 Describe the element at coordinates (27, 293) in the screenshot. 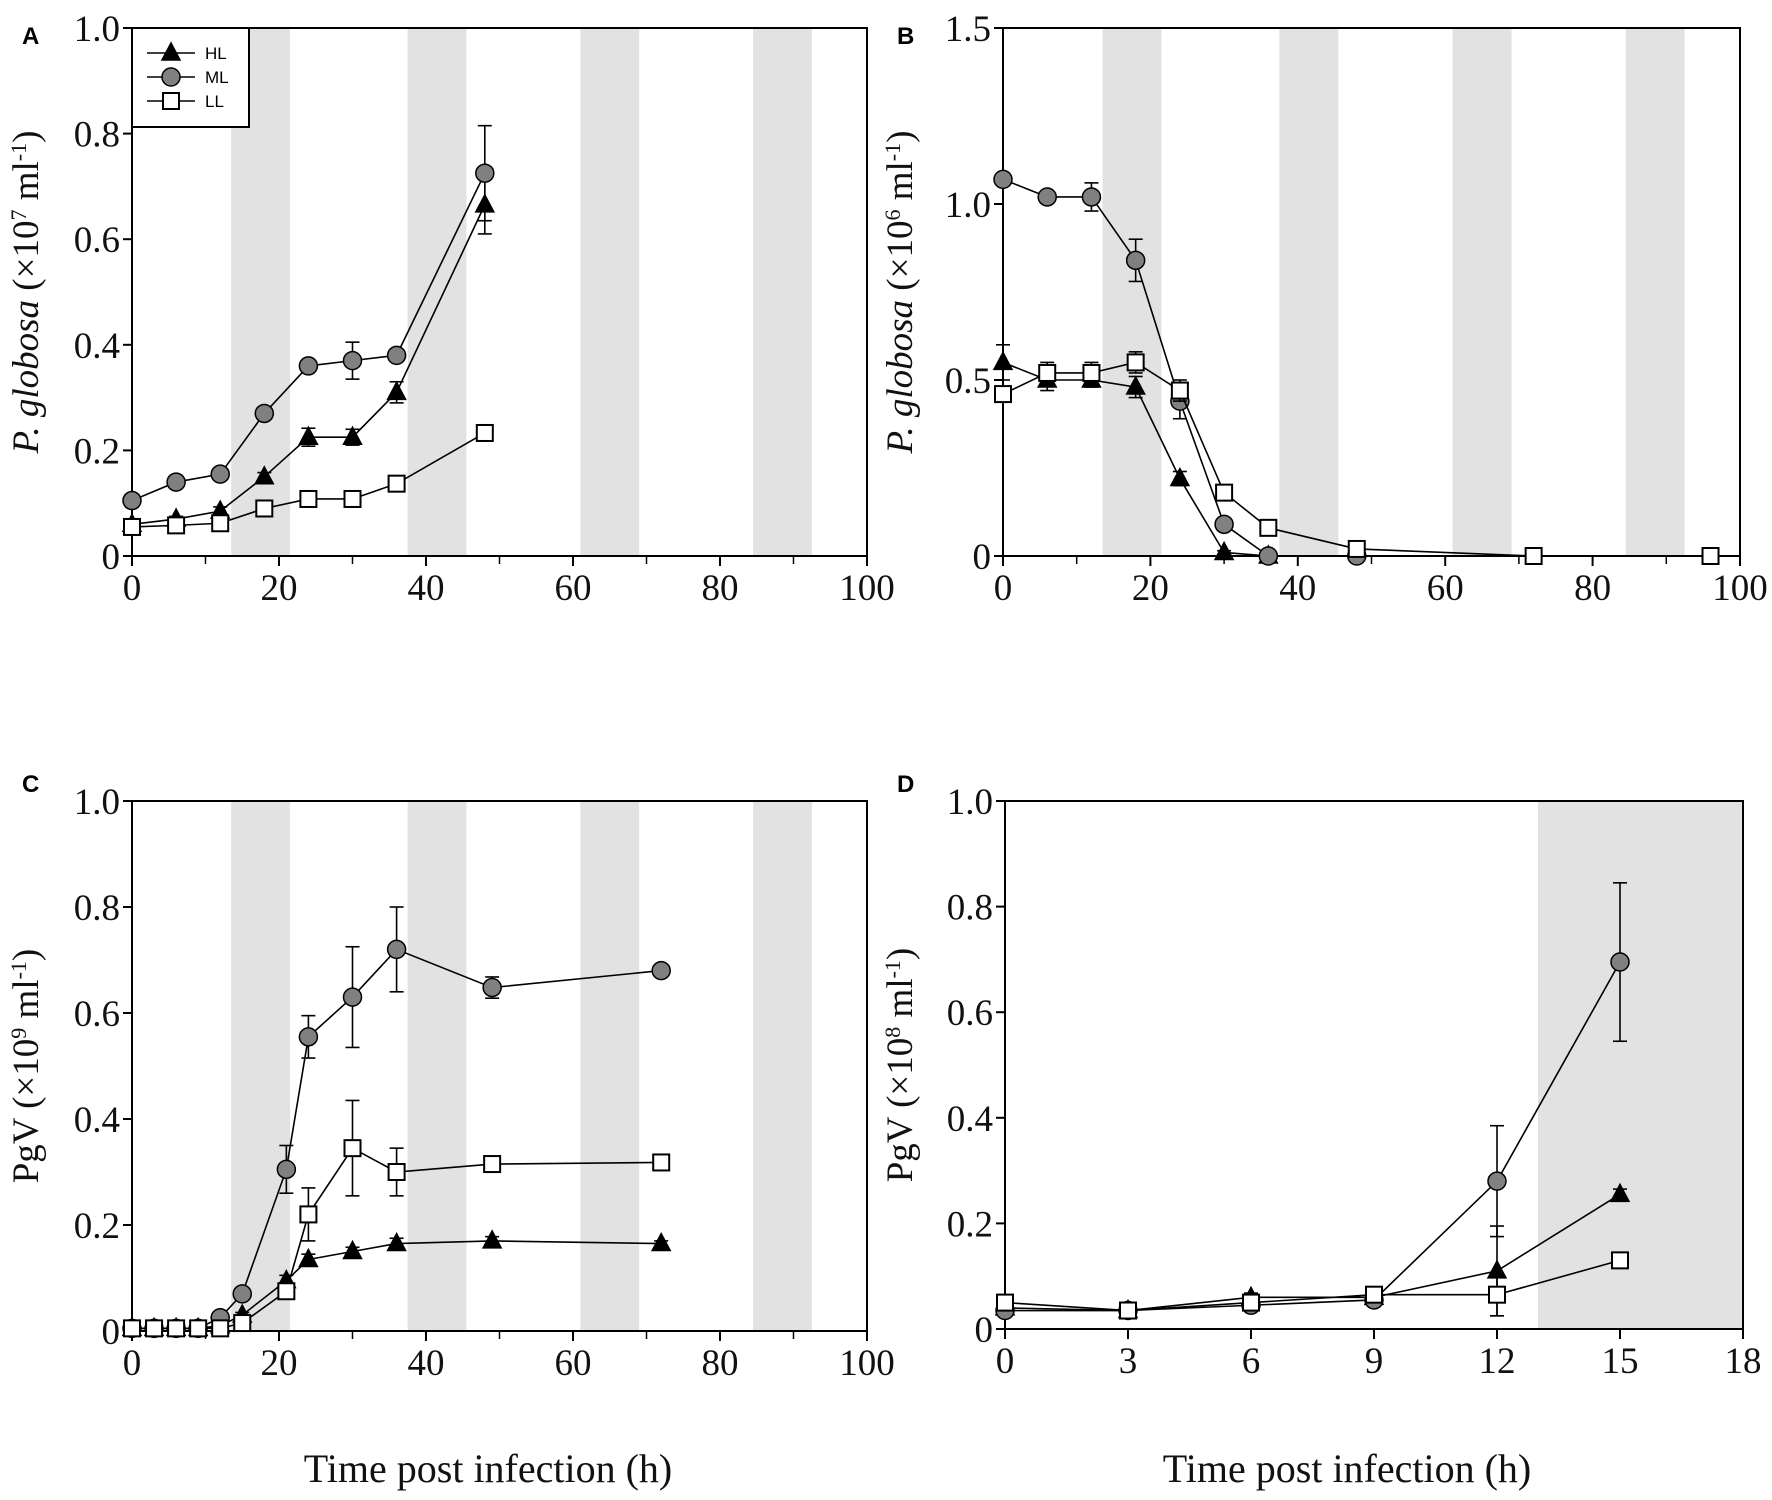

I see `y-axis-label: P. globosa (×107 ml-1)` at that location.